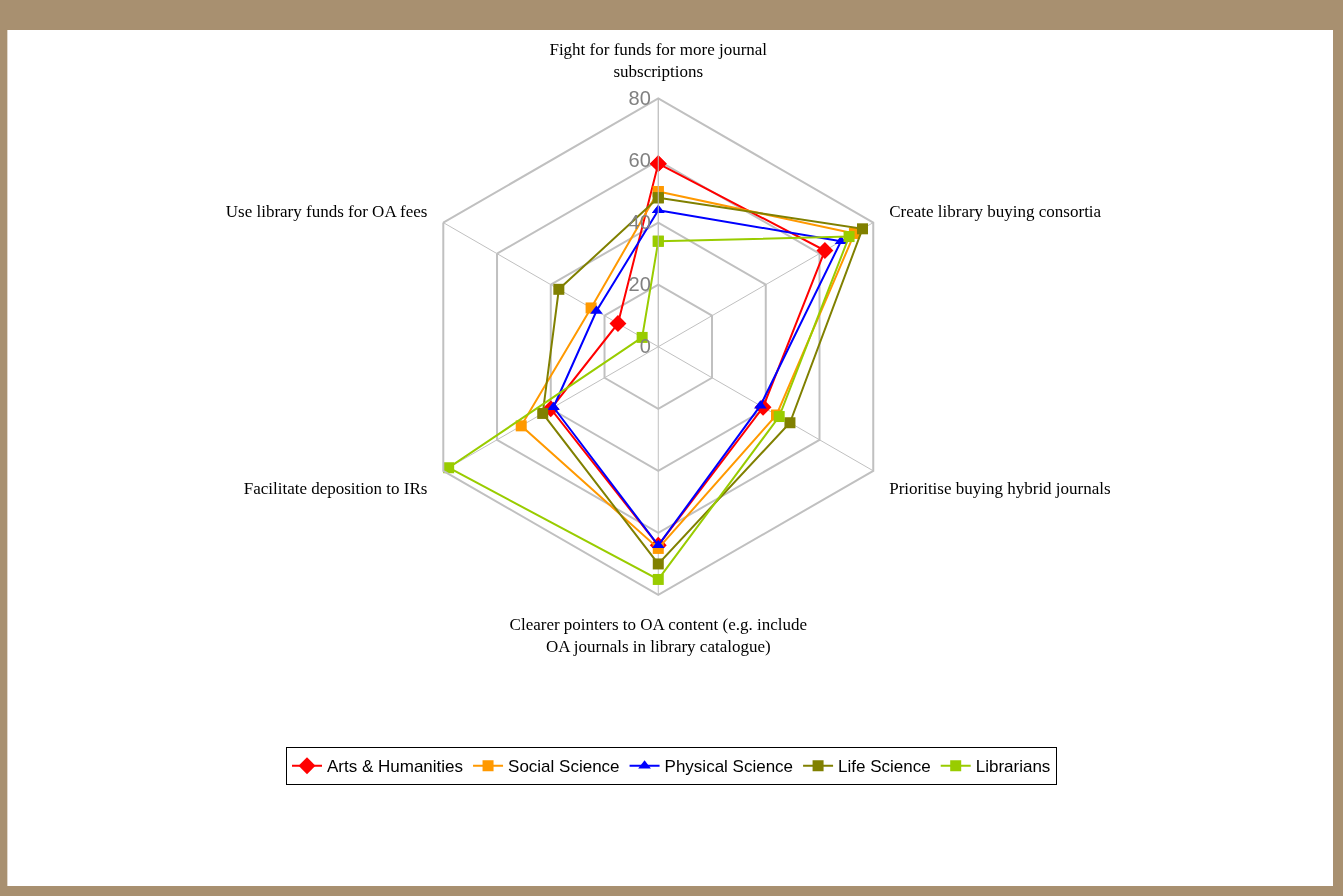 The height and width of the screenshot is (896, 1343). What do you see at coordinates (639, 97) in the screenshot?
I see `y-tick-label: 80` at bounding box center [639, 97].